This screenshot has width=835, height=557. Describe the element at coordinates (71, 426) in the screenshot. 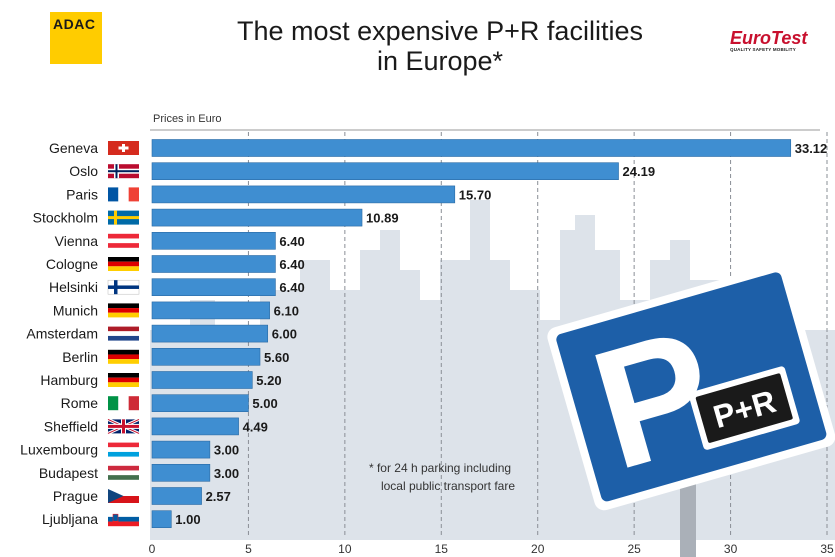

I see `category-label: Sheffield` at that location.